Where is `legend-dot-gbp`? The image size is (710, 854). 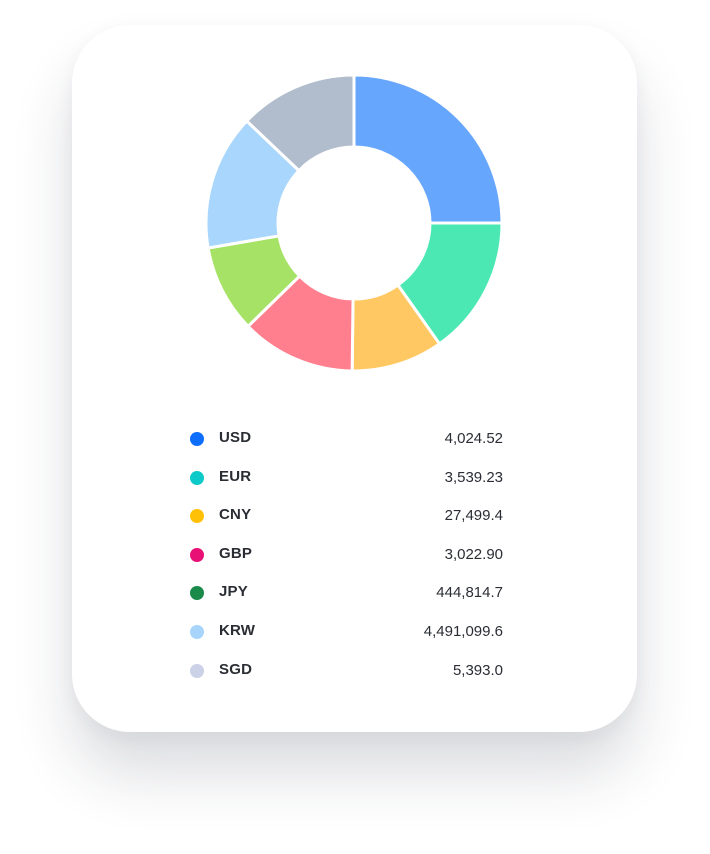
legend-dot-gbp is located at coordinates (197, 554).